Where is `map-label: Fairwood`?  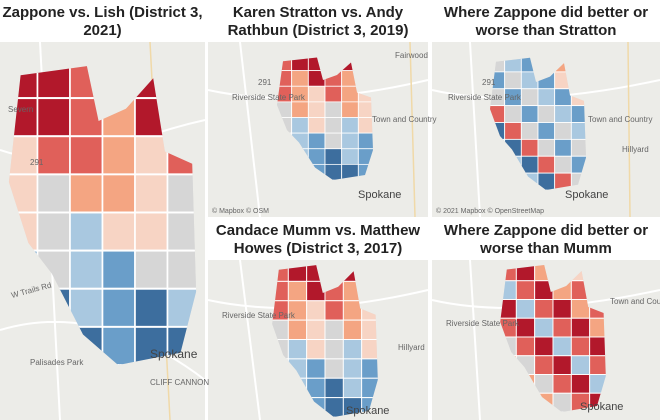 map-label: Fairwood is located at coordinates (411, 55).